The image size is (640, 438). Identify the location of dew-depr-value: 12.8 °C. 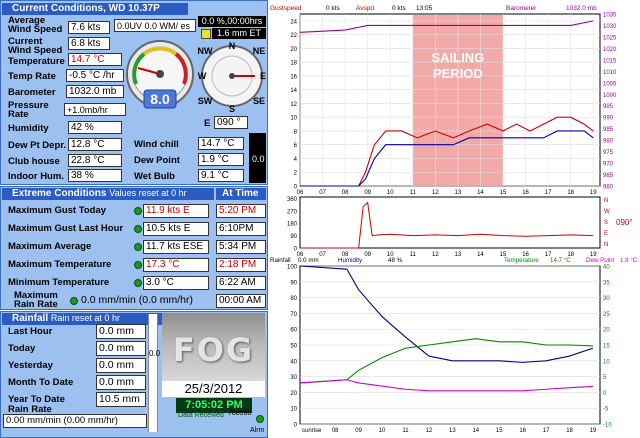
(95, 144).